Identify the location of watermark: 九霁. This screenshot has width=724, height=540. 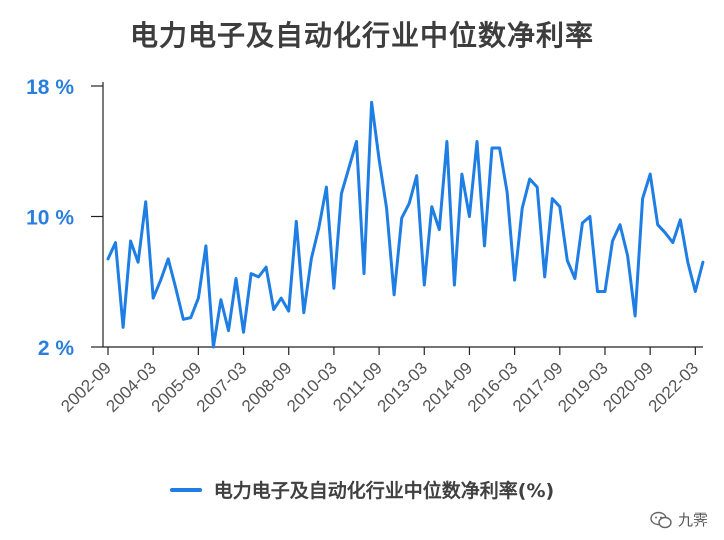
(679, 519).